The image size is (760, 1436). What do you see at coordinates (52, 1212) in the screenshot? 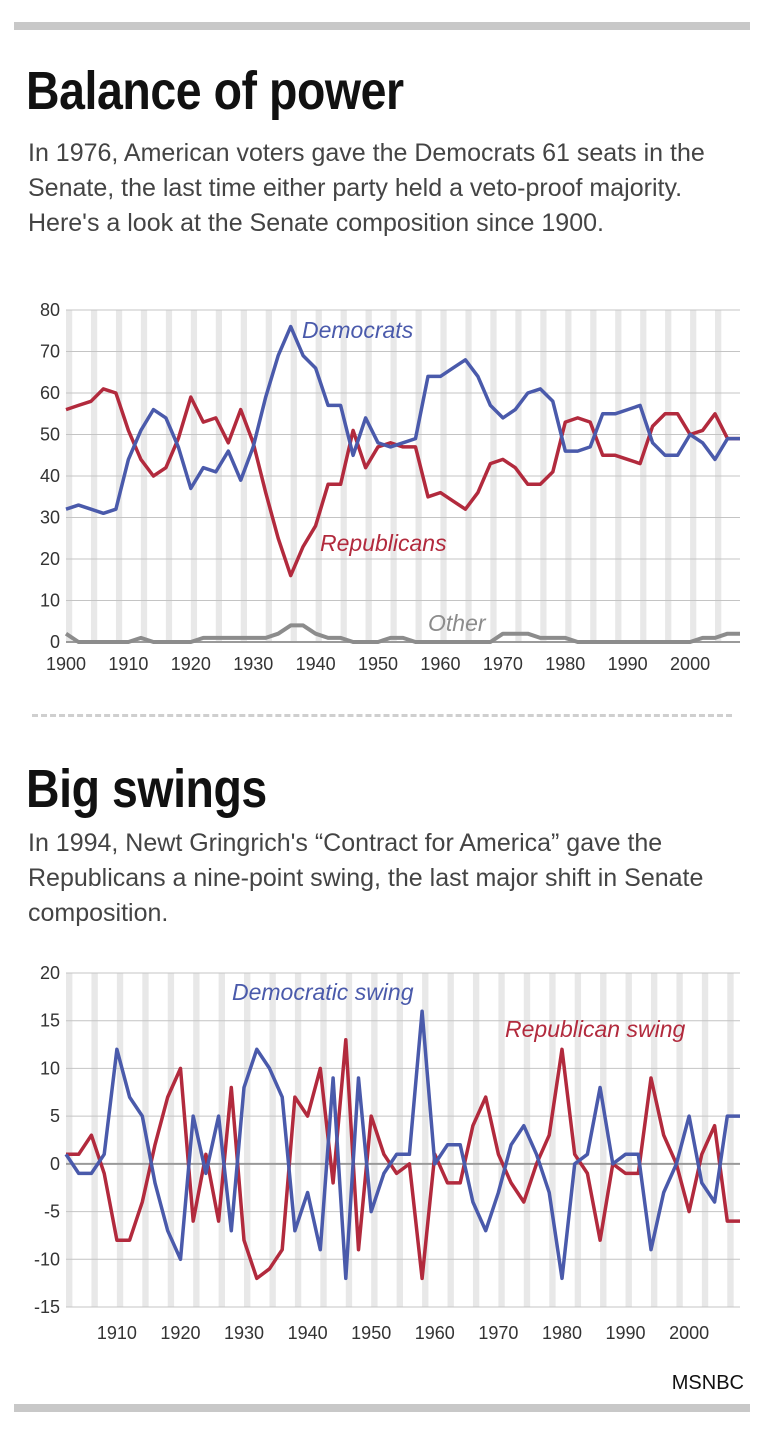
I see `y-tick-label: -5` at bounding box center [52, 1212].